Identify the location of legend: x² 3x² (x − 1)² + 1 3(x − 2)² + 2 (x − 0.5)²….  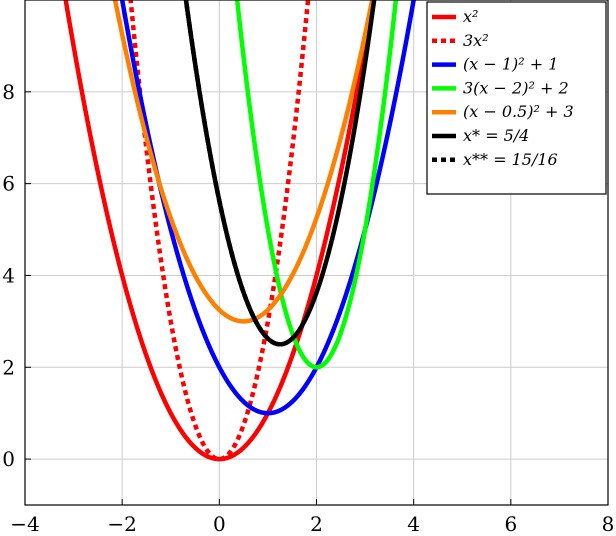
(516, 98).